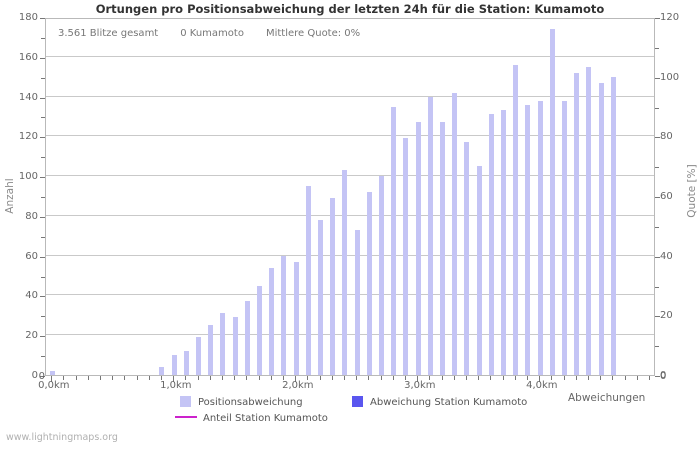 The width and height of the screenshot is (700, 450). I want to click on left-axis-tick-label: 40, so click(31, 296).